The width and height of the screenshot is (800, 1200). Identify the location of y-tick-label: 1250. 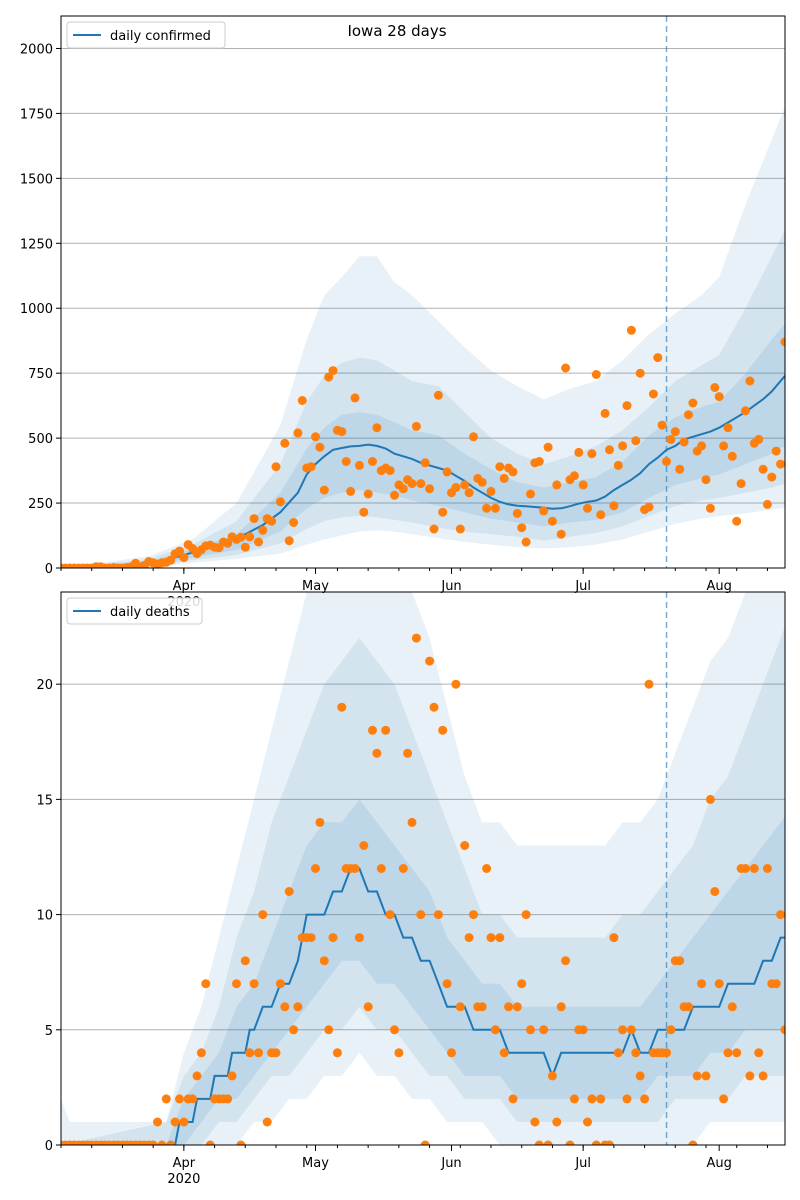
(36, 244).